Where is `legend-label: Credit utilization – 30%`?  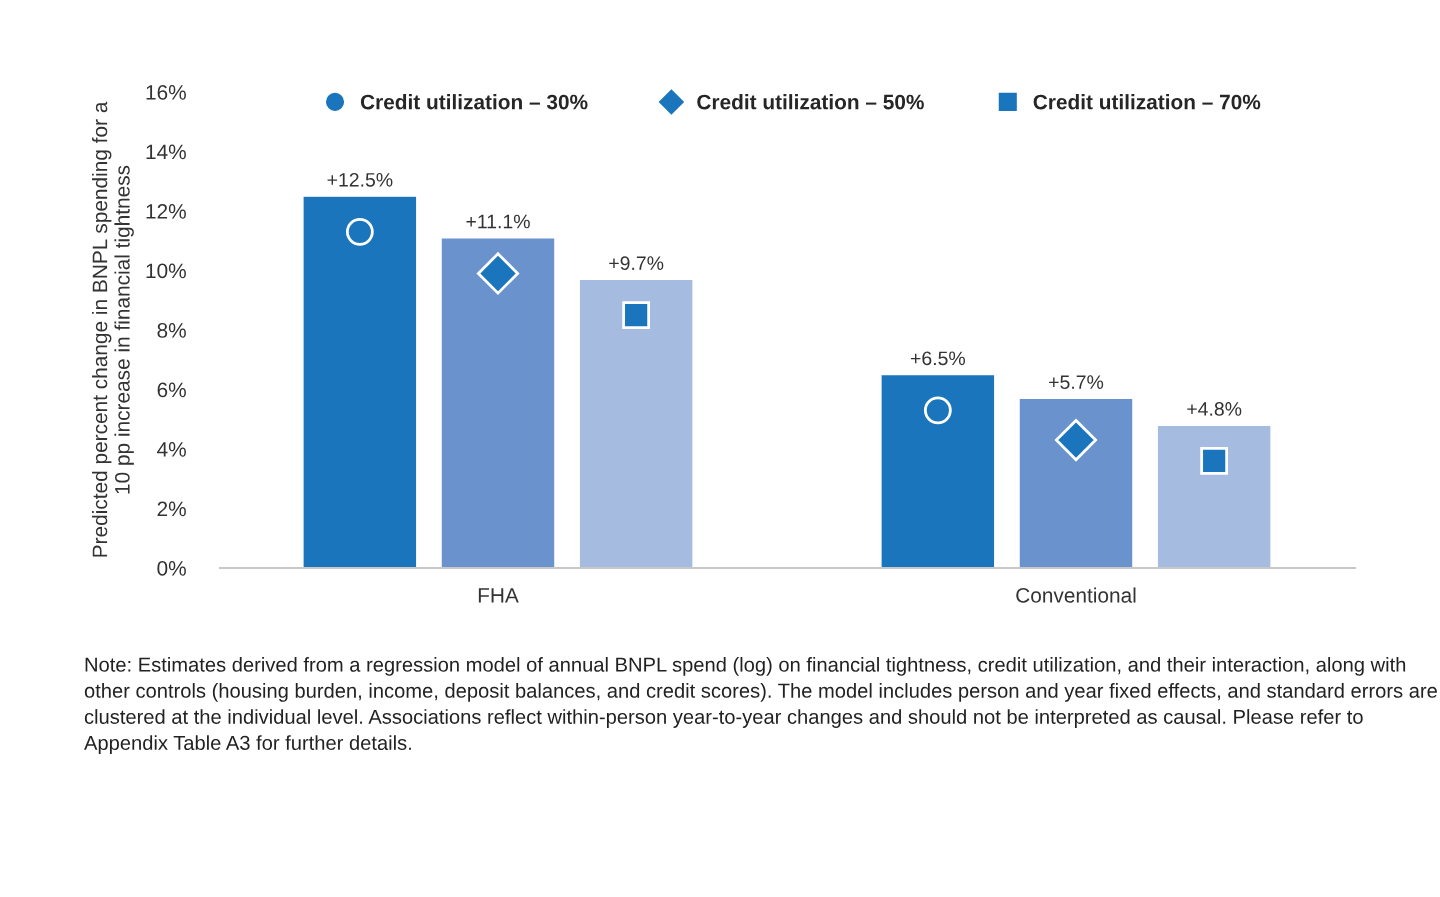
legend-label: Credit utilization – 30% is located at coordinates (474, 102).